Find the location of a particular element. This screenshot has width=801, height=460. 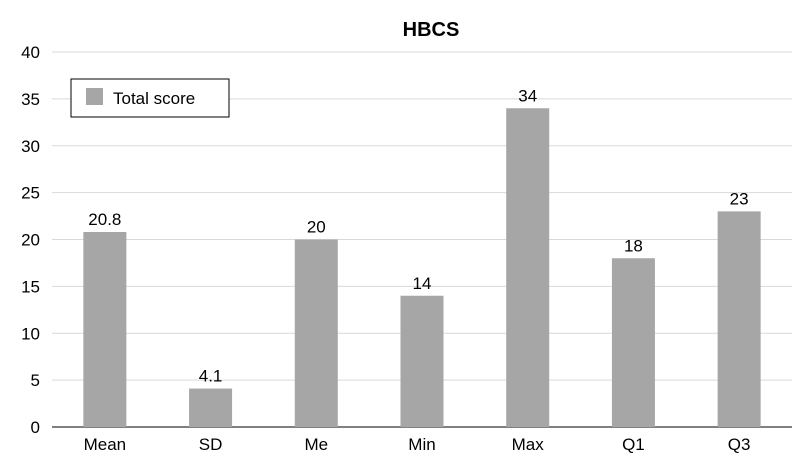

legend-label: Total score is located at coordinates (154, 98).